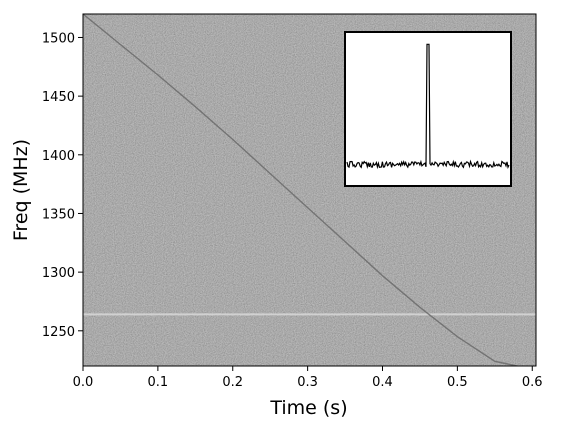 This screenshot has width=574, height=426. Describe the element at coordinates (58, 97) in the screenshot. I see `y-tick-label: 1450` at that location.